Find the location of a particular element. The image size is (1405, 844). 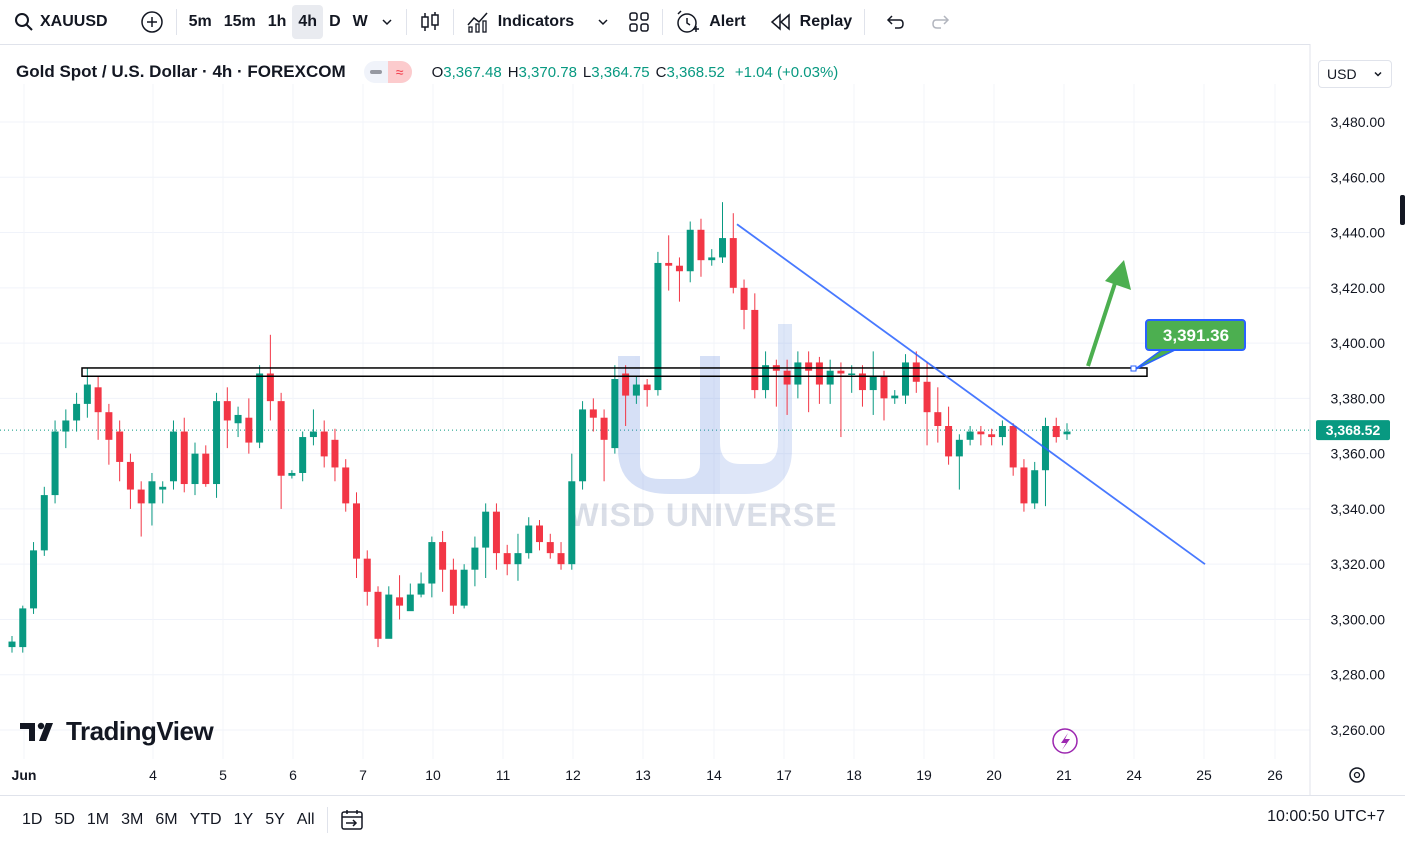

chart-type-button is located at coordinates (430, 22).